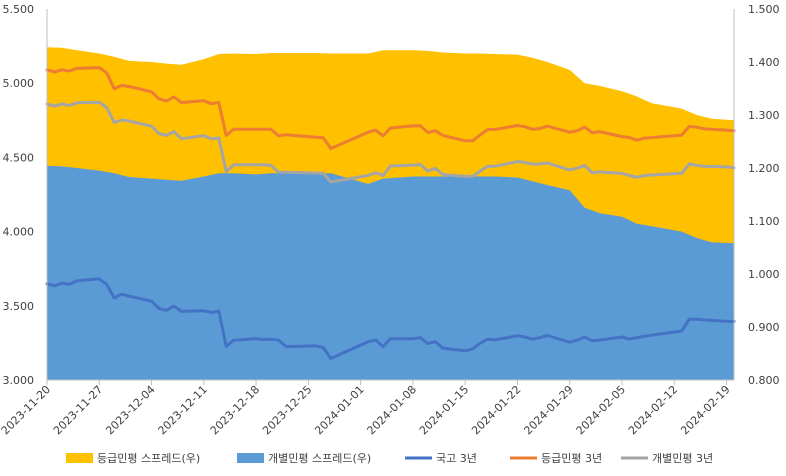  Describe the element at coordinates (682, 458) in the screenshot. I see `legend-label: 개별민평 3년` at that location.